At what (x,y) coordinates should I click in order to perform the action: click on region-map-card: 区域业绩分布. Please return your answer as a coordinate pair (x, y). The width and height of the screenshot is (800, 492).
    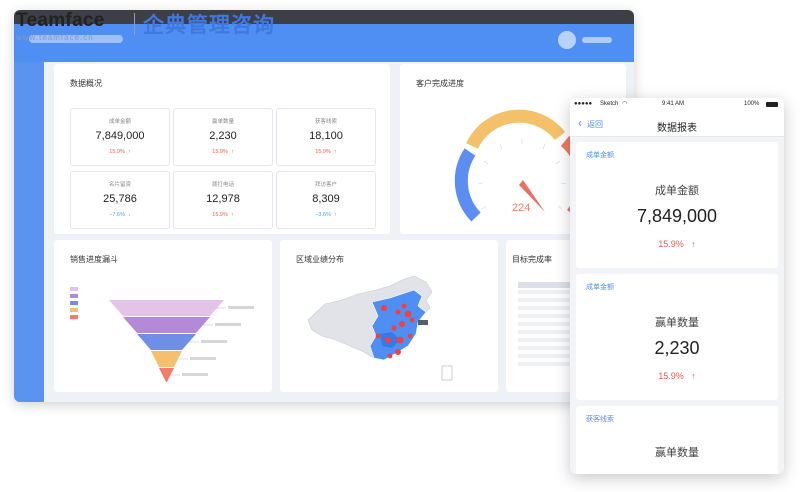
    Looking at the image, I should click on (389, 316).